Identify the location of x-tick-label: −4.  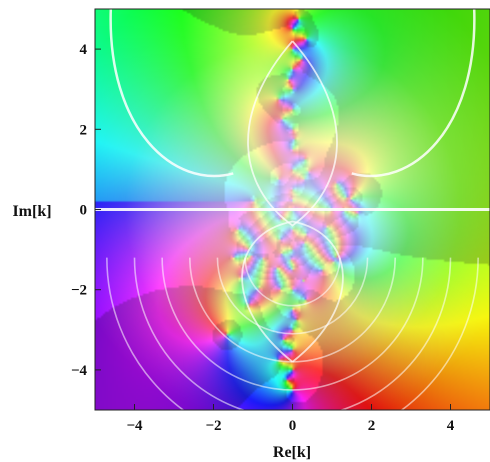
(134, 426).